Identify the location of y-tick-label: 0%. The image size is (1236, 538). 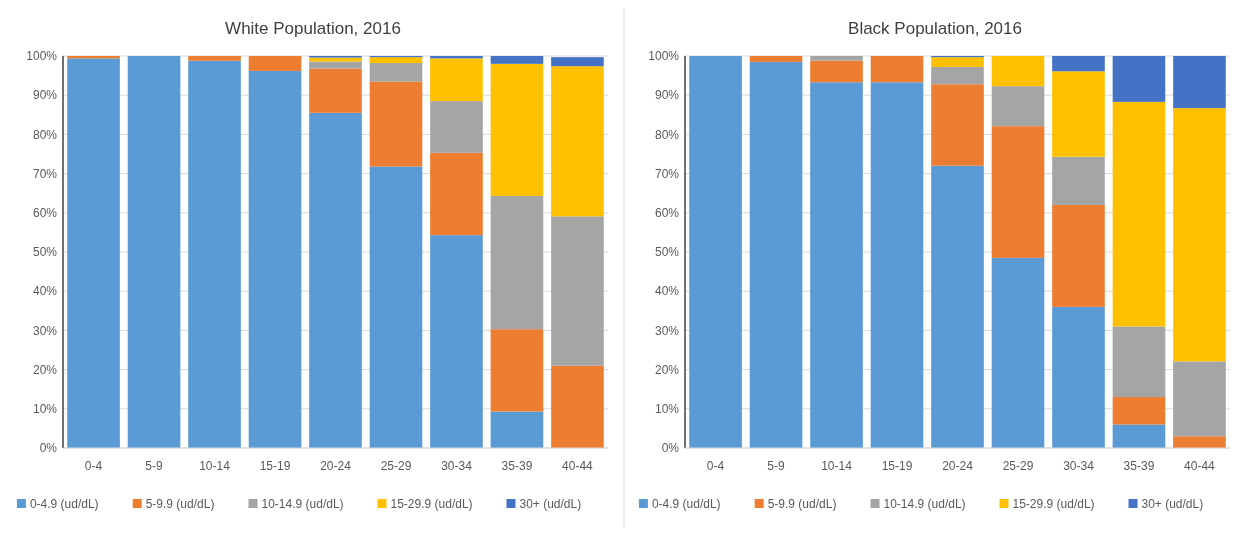
(48, 448).